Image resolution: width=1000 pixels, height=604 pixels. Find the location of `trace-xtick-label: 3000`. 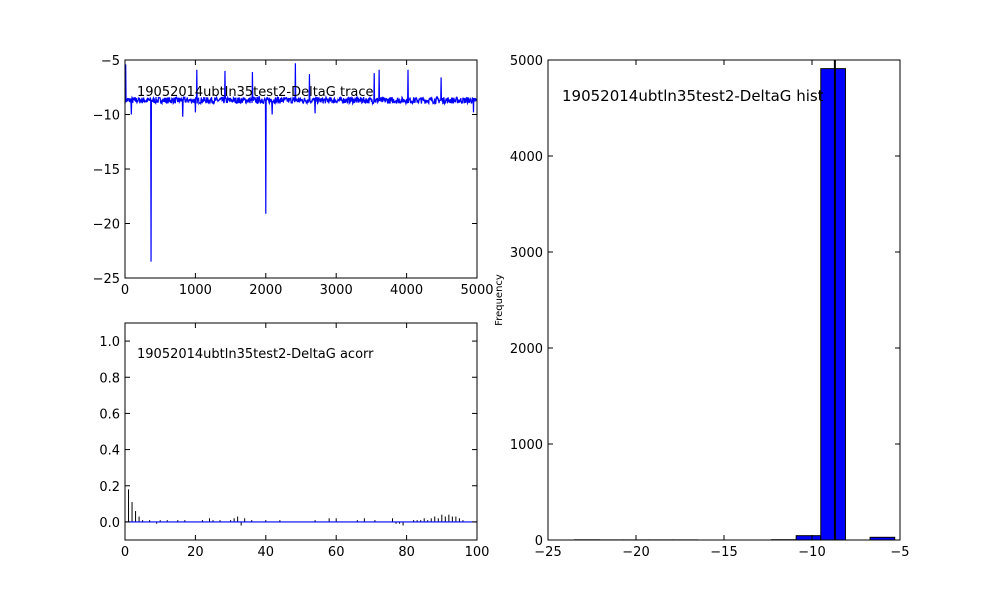

trace-xtick-label: 3000 is located at coordinates (336, 290).